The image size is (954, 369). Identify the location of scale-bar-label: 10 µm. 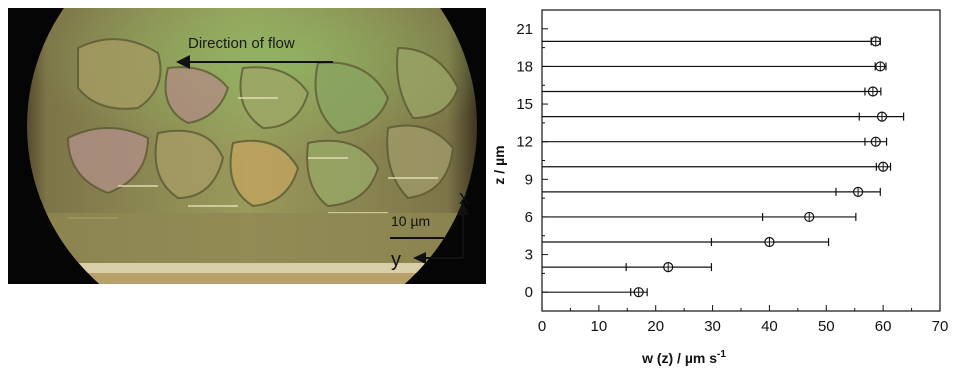
(410, 221).